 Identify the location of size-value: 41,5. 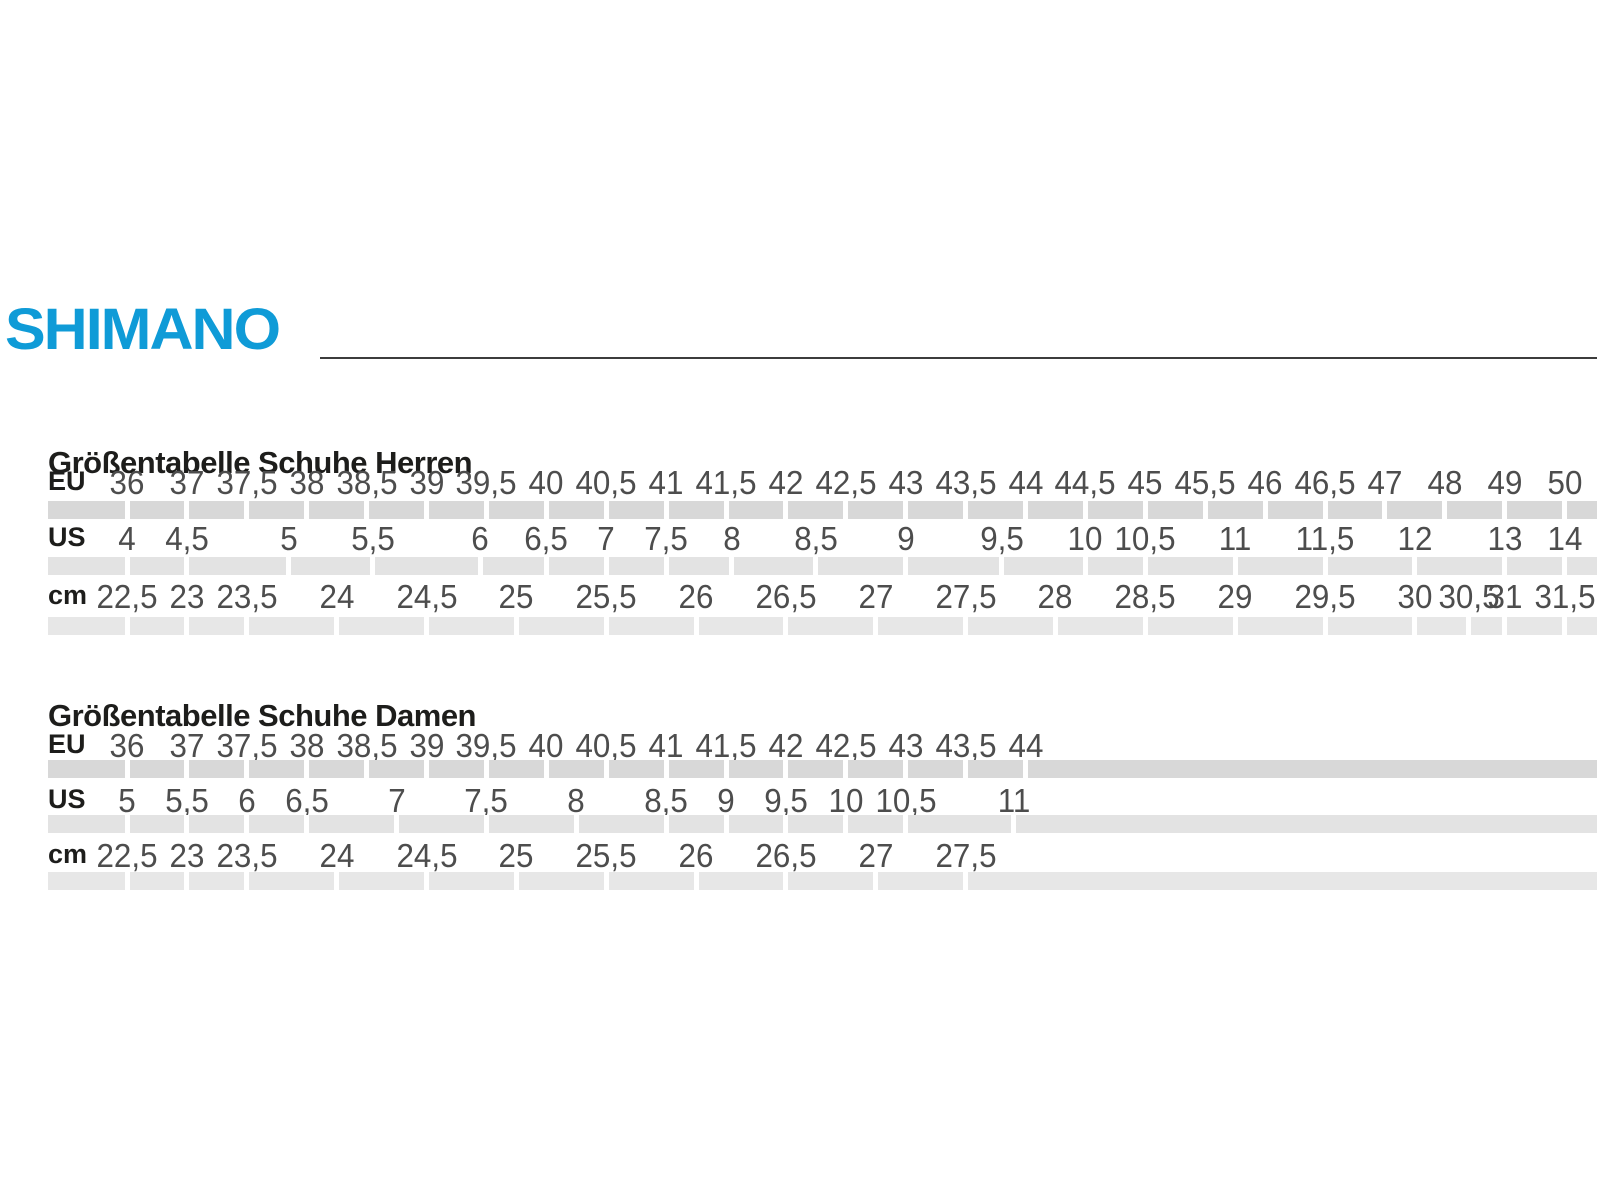
(726, 745).